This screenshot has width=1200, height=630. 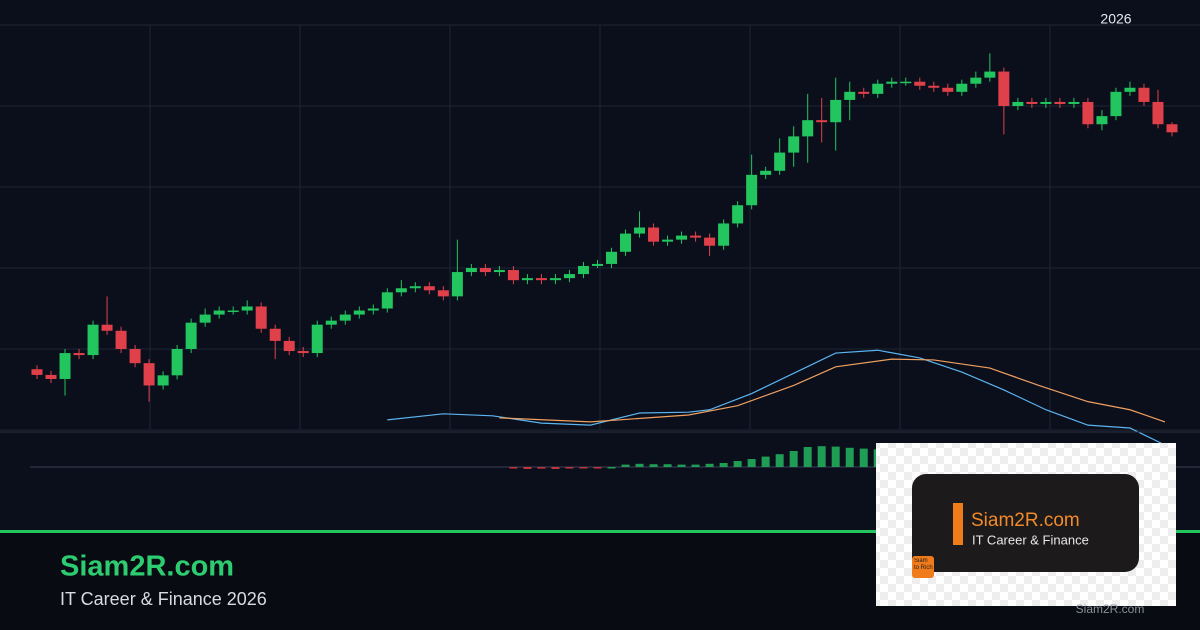 I want to click on logo-badge, so click(x=923, y=567).